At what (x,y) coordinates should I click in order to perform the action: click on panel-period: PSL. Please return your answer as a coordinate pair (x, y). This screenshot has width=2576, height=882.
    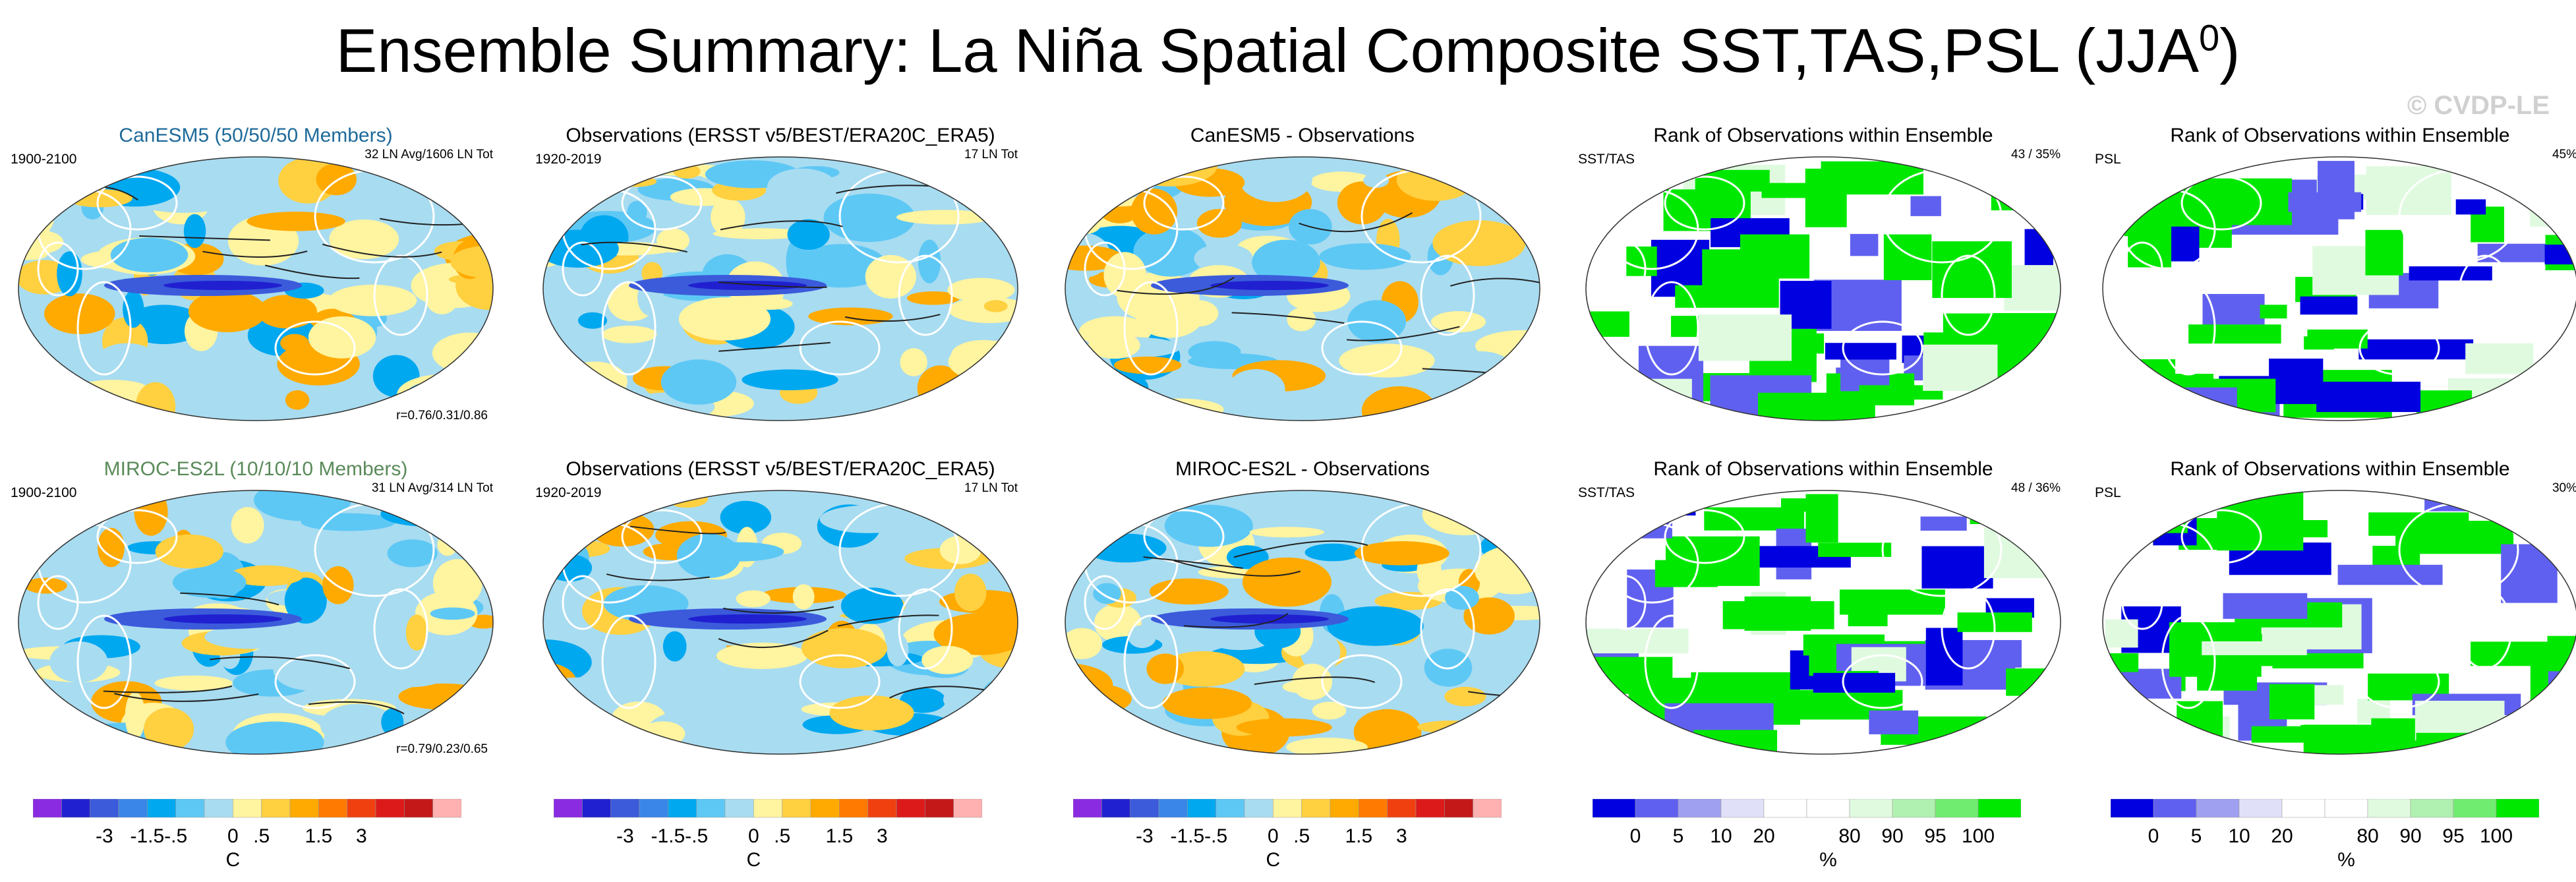
    Looking at the image, I should click on (2108, 159).